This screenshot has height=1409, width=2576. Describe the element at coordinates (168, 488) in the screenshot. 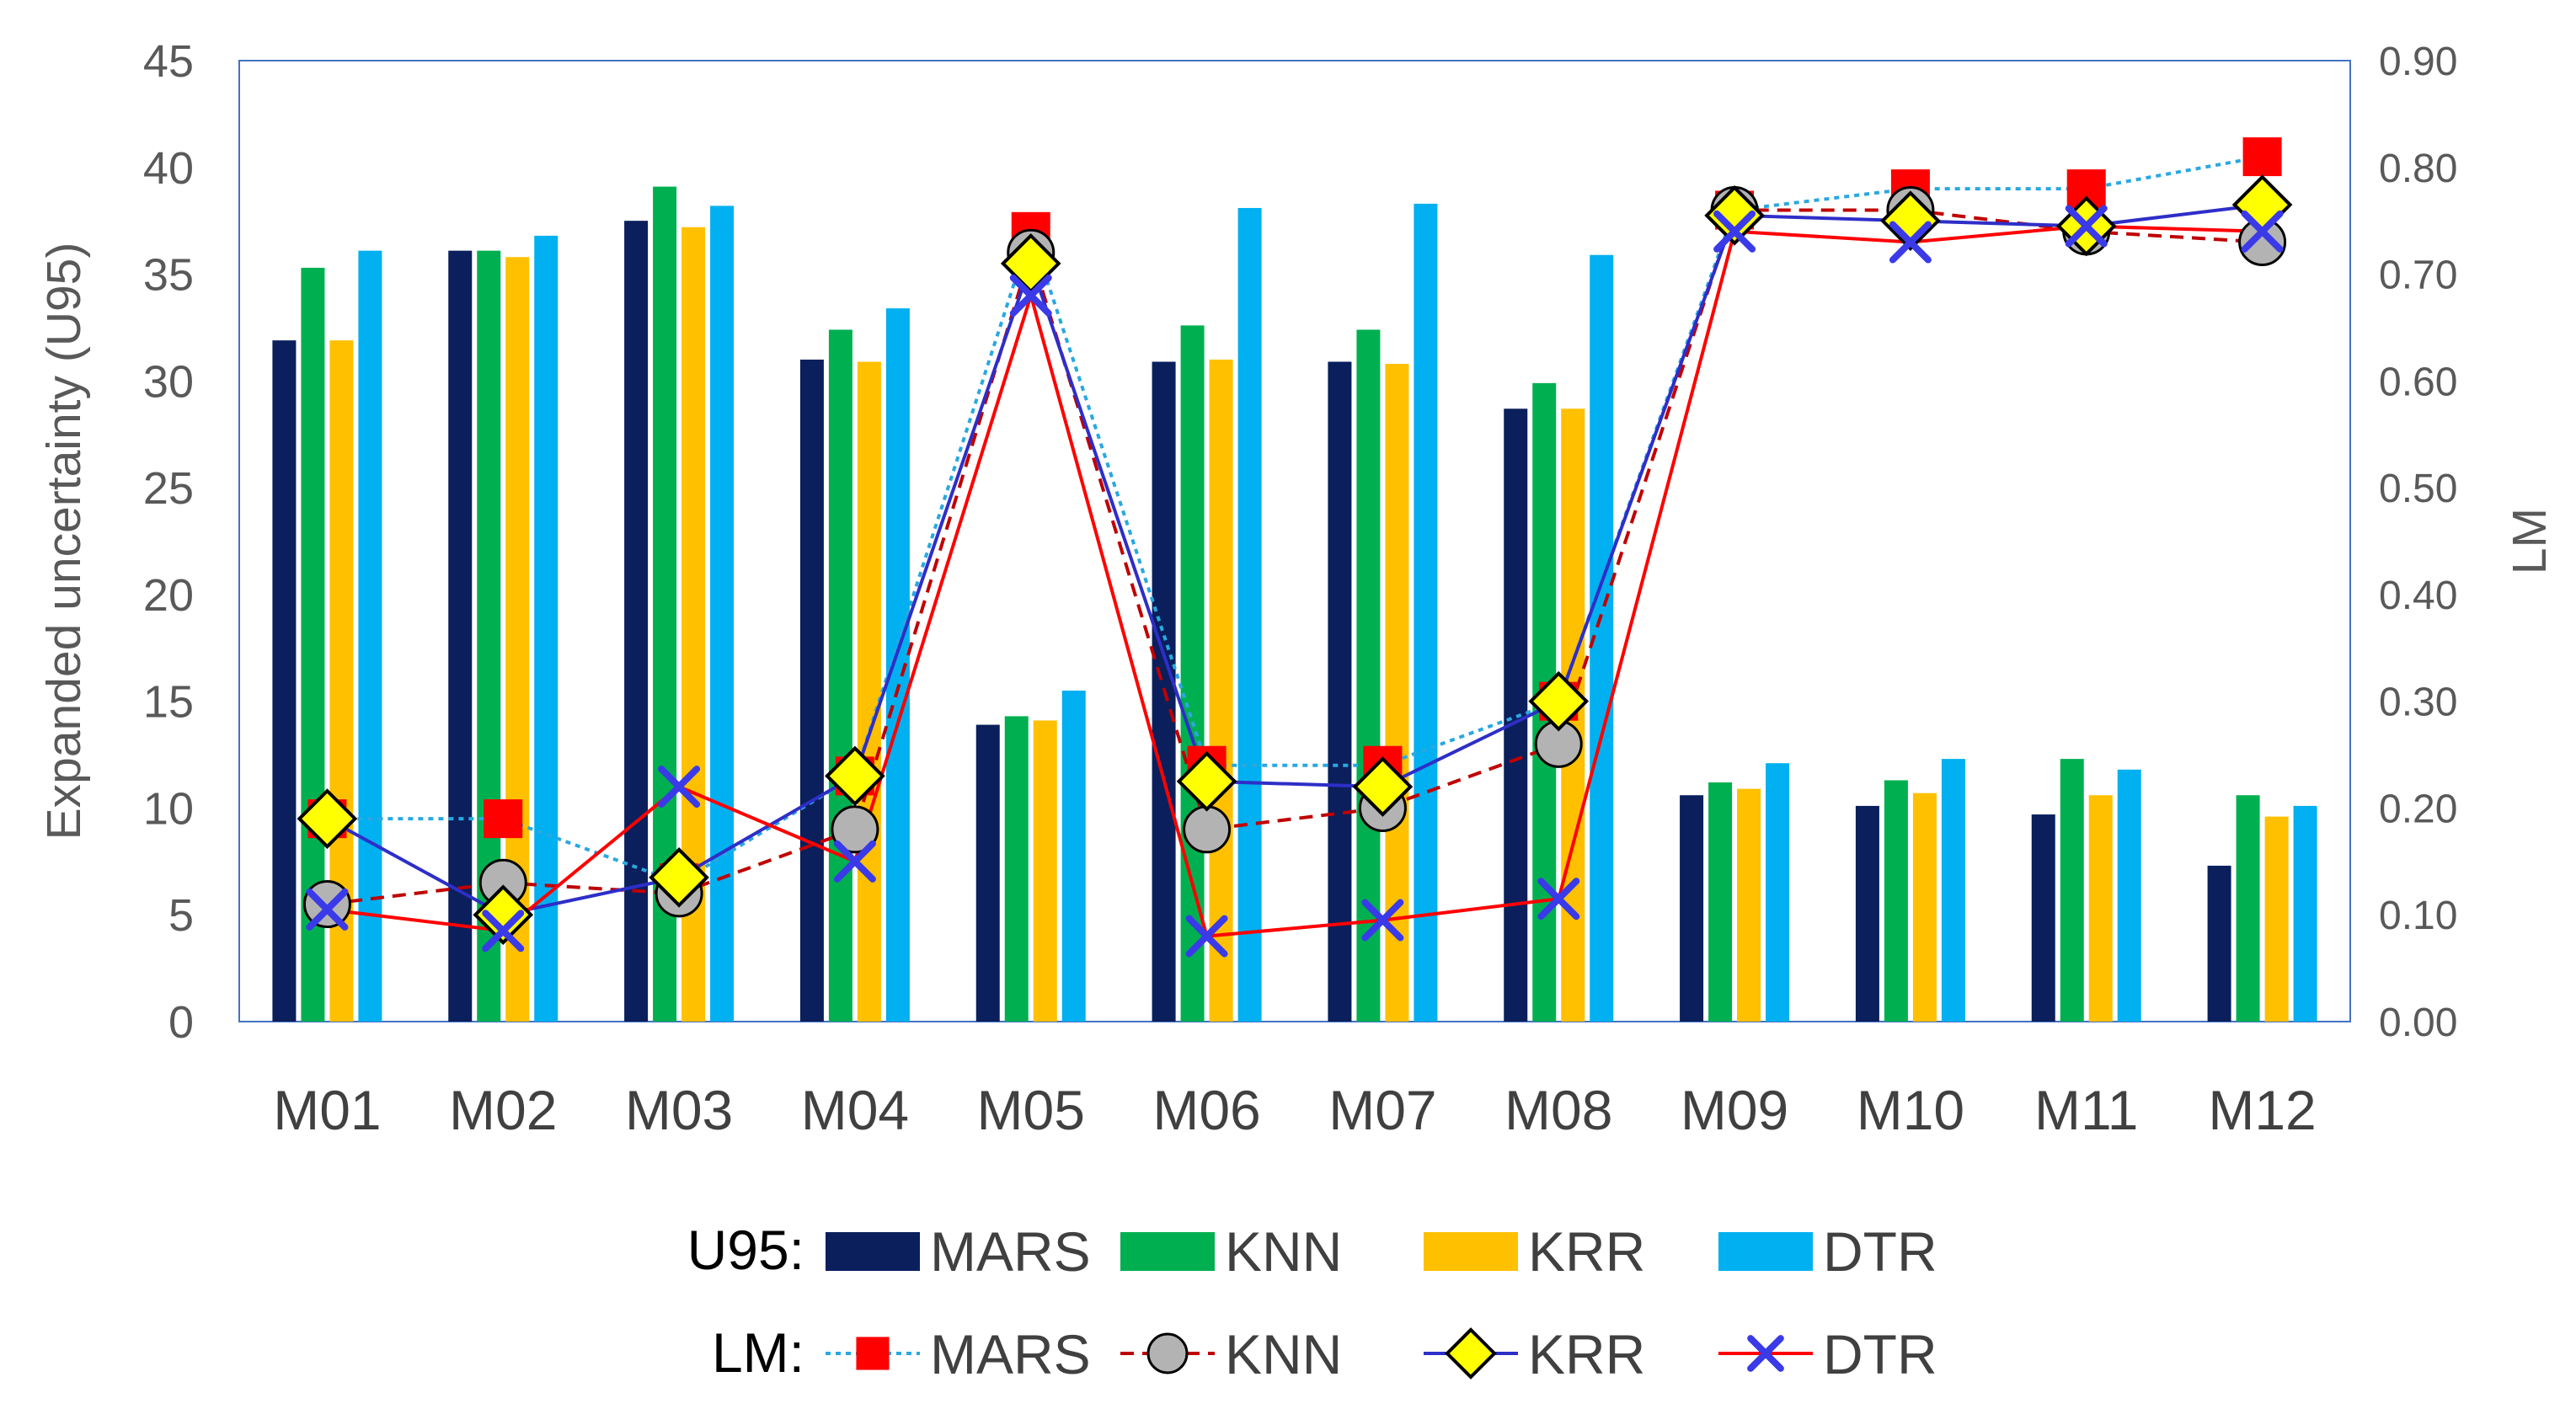

I see `y-tick-label: 25` at that location.